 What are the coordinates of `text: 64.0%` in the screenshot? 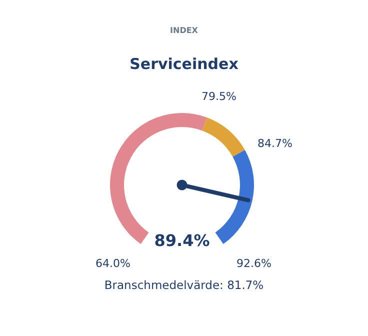 It's located at (113, 263).